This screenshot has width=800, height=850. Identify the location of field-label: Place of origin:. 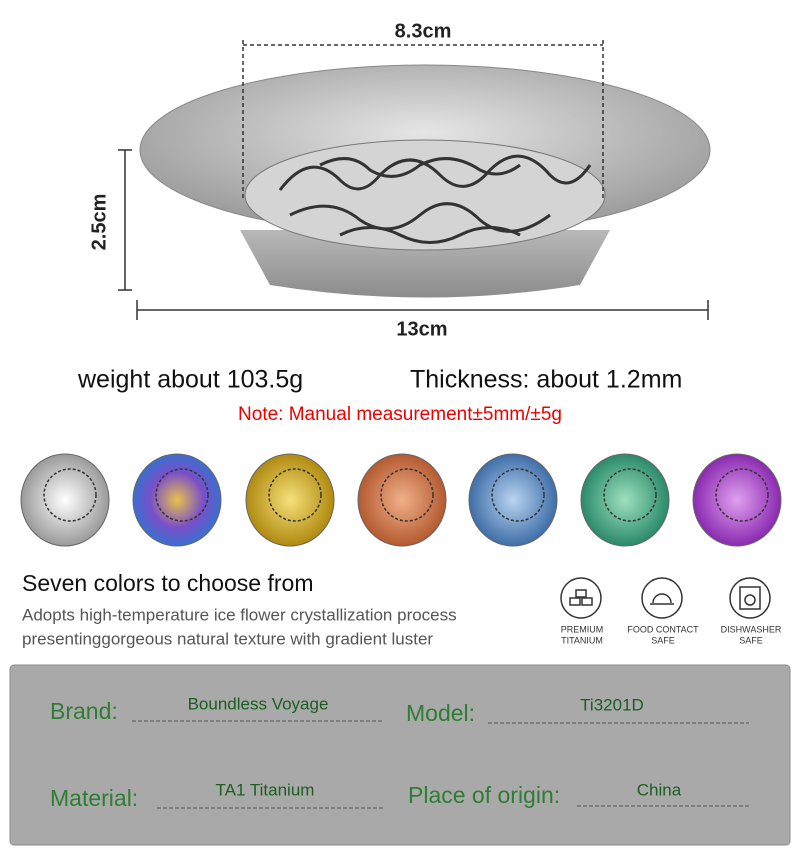
(484, 795).